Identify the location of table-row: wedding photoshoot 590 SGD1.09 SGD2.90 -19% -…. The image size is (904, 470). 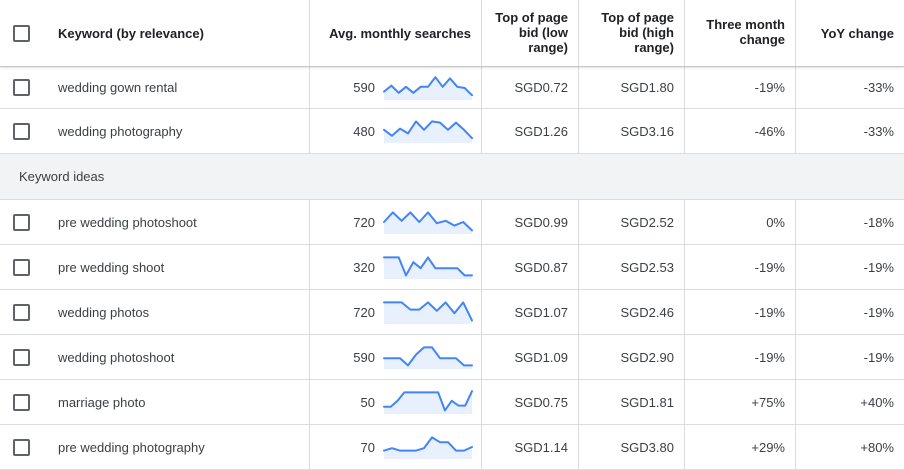
(452, 357).